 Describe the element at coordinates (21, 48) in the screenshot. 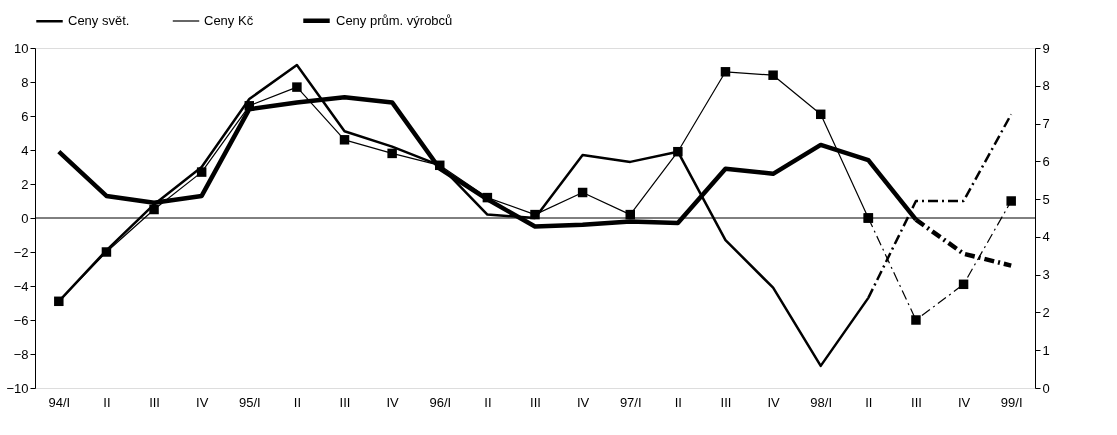

I see `y-tick-label: 10` at that location.